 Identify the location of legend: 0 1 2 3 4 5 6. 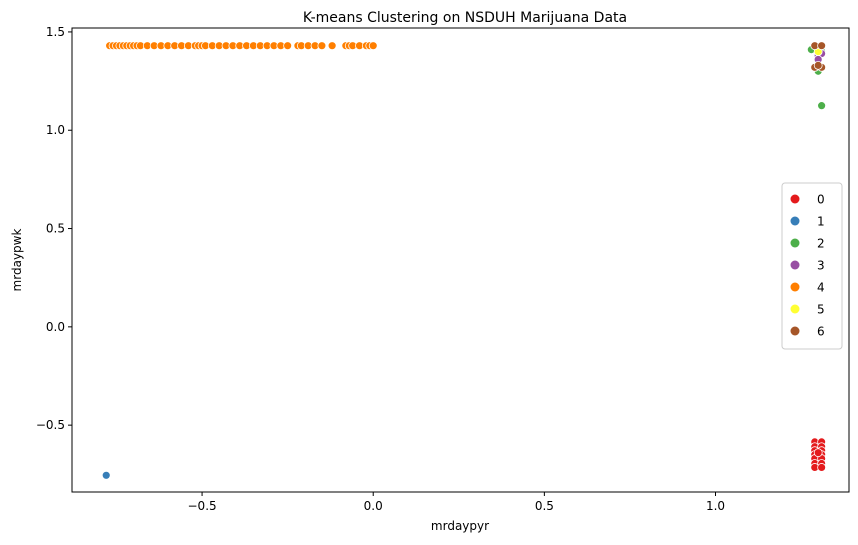
(812, 266).